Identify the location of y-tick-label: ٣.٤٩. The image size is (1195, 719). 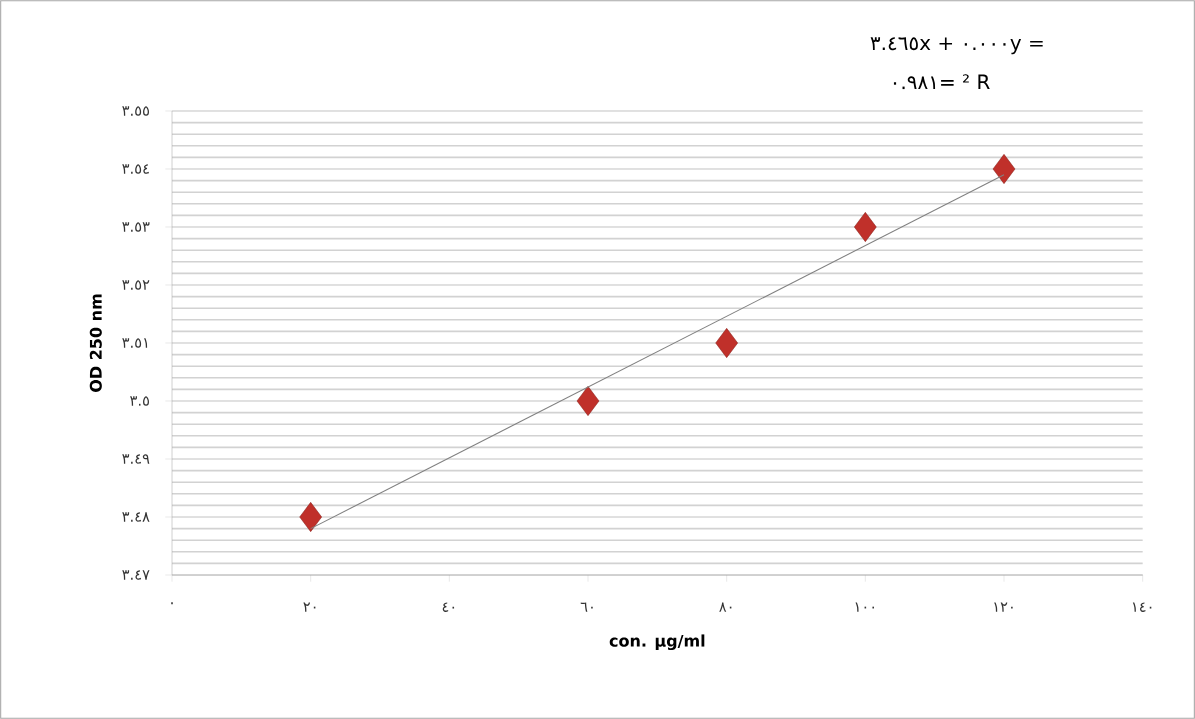
(136, 459).